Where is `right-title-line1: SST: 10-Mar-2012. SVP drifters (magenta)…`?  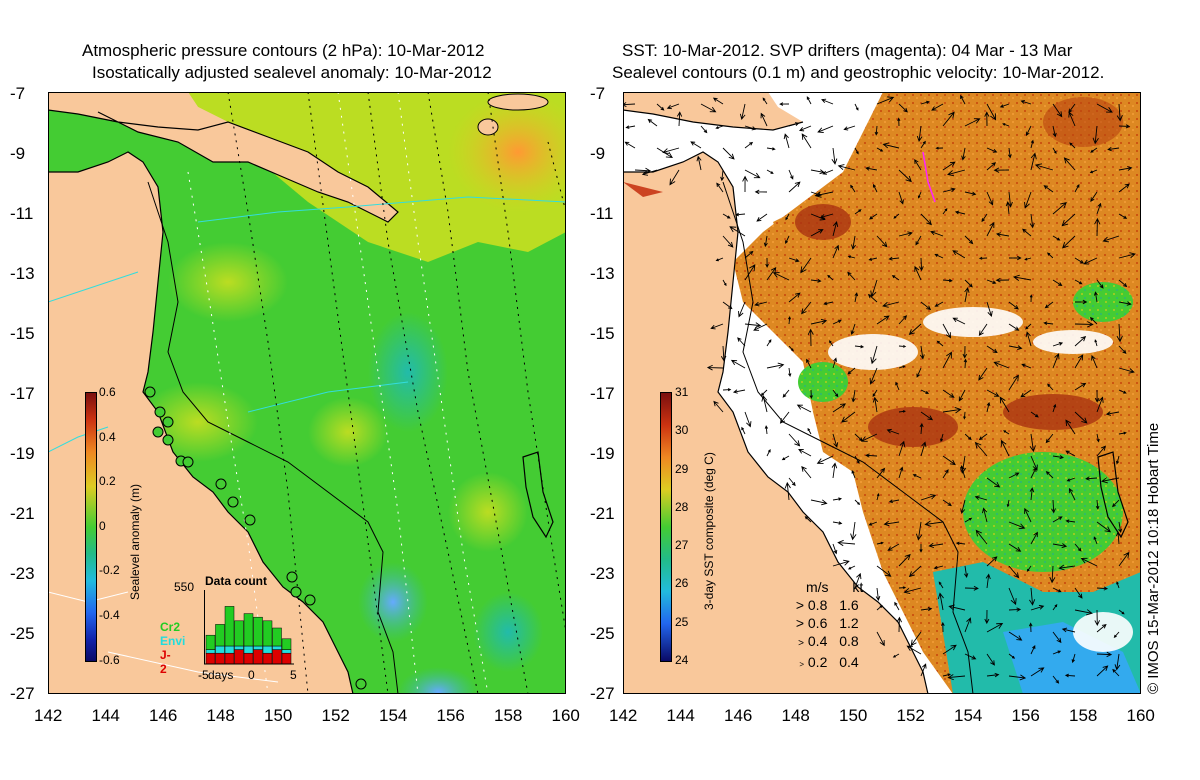 right-title-line1: SST: 10-Mar-2012. SVP drifters (magenta)… is located at coordinates (847, 50).